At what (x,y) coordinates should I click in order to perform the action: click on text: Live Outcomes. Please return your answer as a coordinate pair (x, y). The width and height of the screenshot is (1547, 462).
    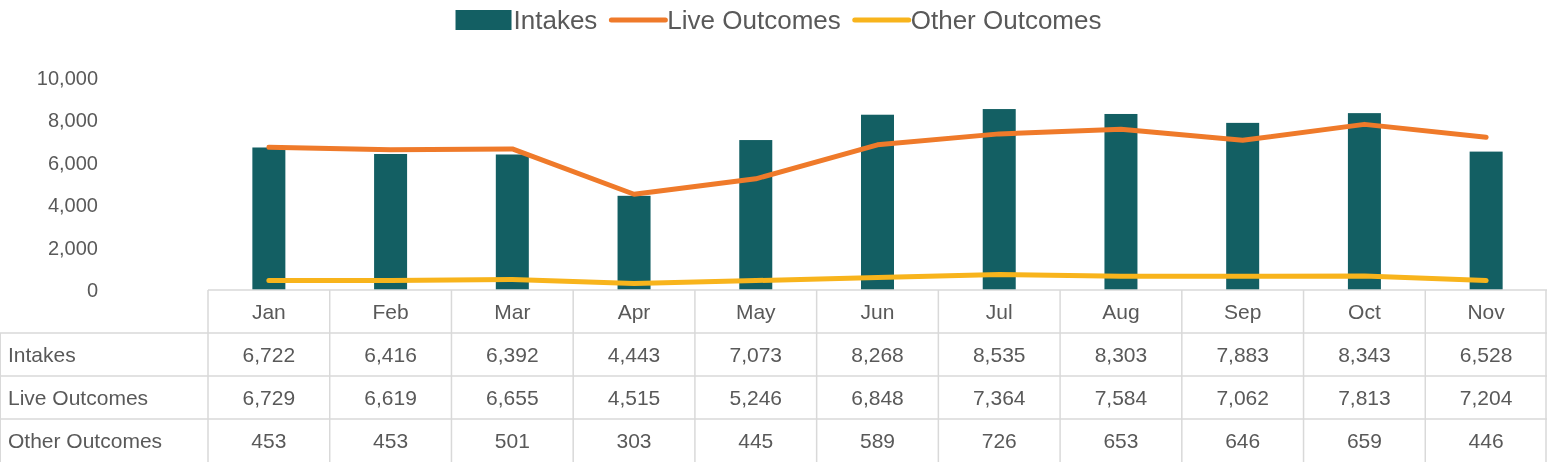
    Looking at the image, I should click on (78, 397).